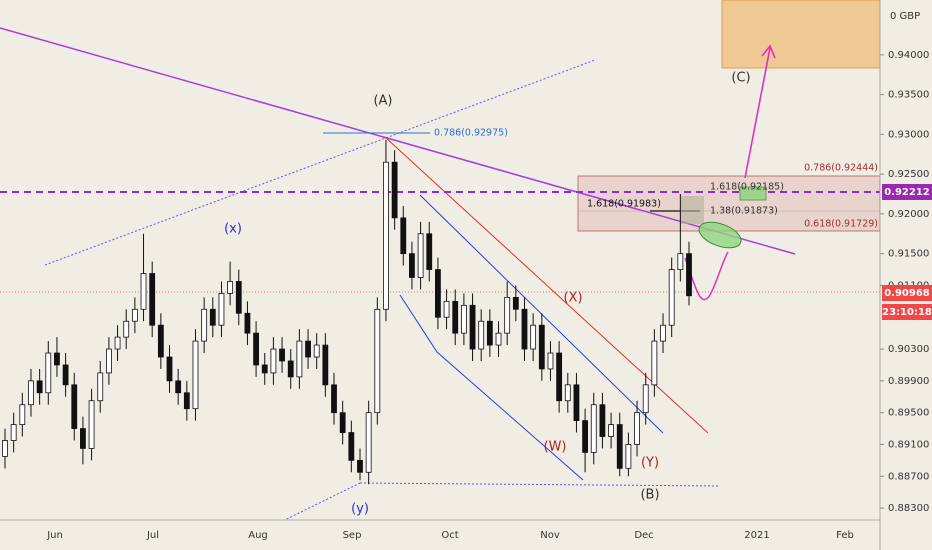 This screenshot has width=932, height=550. Describe the element at coordinates (908, 55) in the screenshot. I see `y-tick-label: 0.94000` at that location.